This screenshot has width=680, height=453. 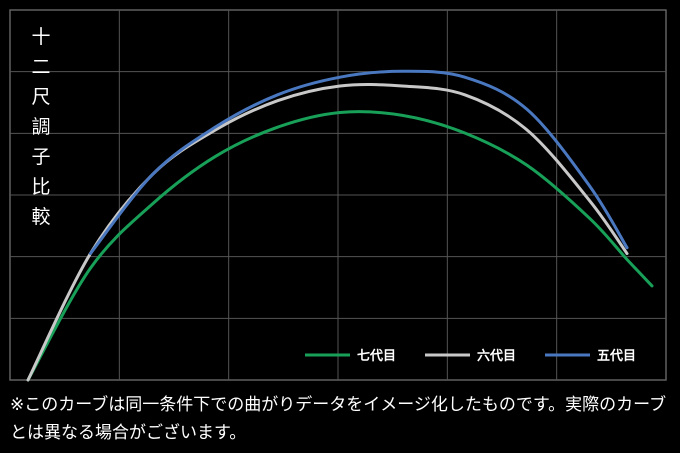 What do you see at coordinates (496, 356) in the screenshot?
I see `legend-label-2: 六代目` at bounding box center [496, 356].